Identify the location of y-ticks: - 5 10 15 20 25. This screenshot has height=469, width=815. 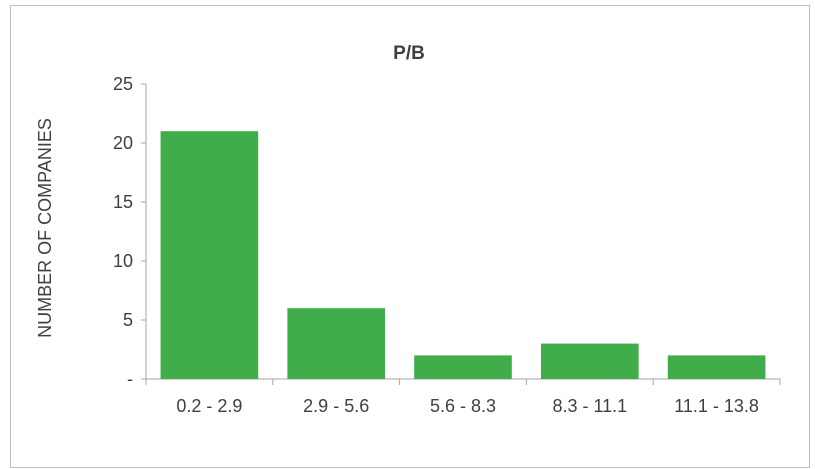
(129, 231).